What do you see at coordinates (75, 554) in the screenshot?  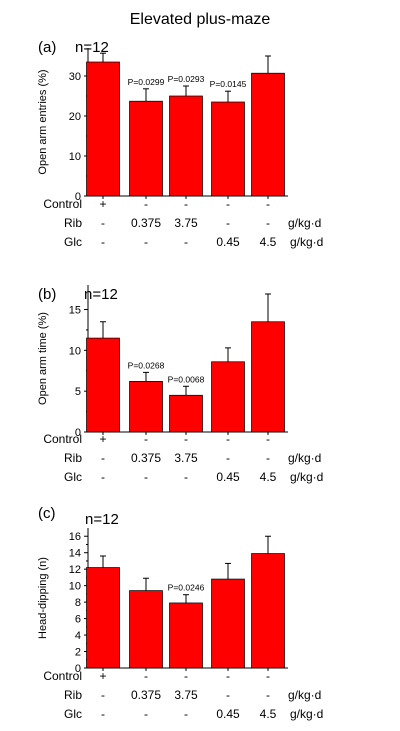 I see `y-tick-label: 14` at bounding box center [75, 554].